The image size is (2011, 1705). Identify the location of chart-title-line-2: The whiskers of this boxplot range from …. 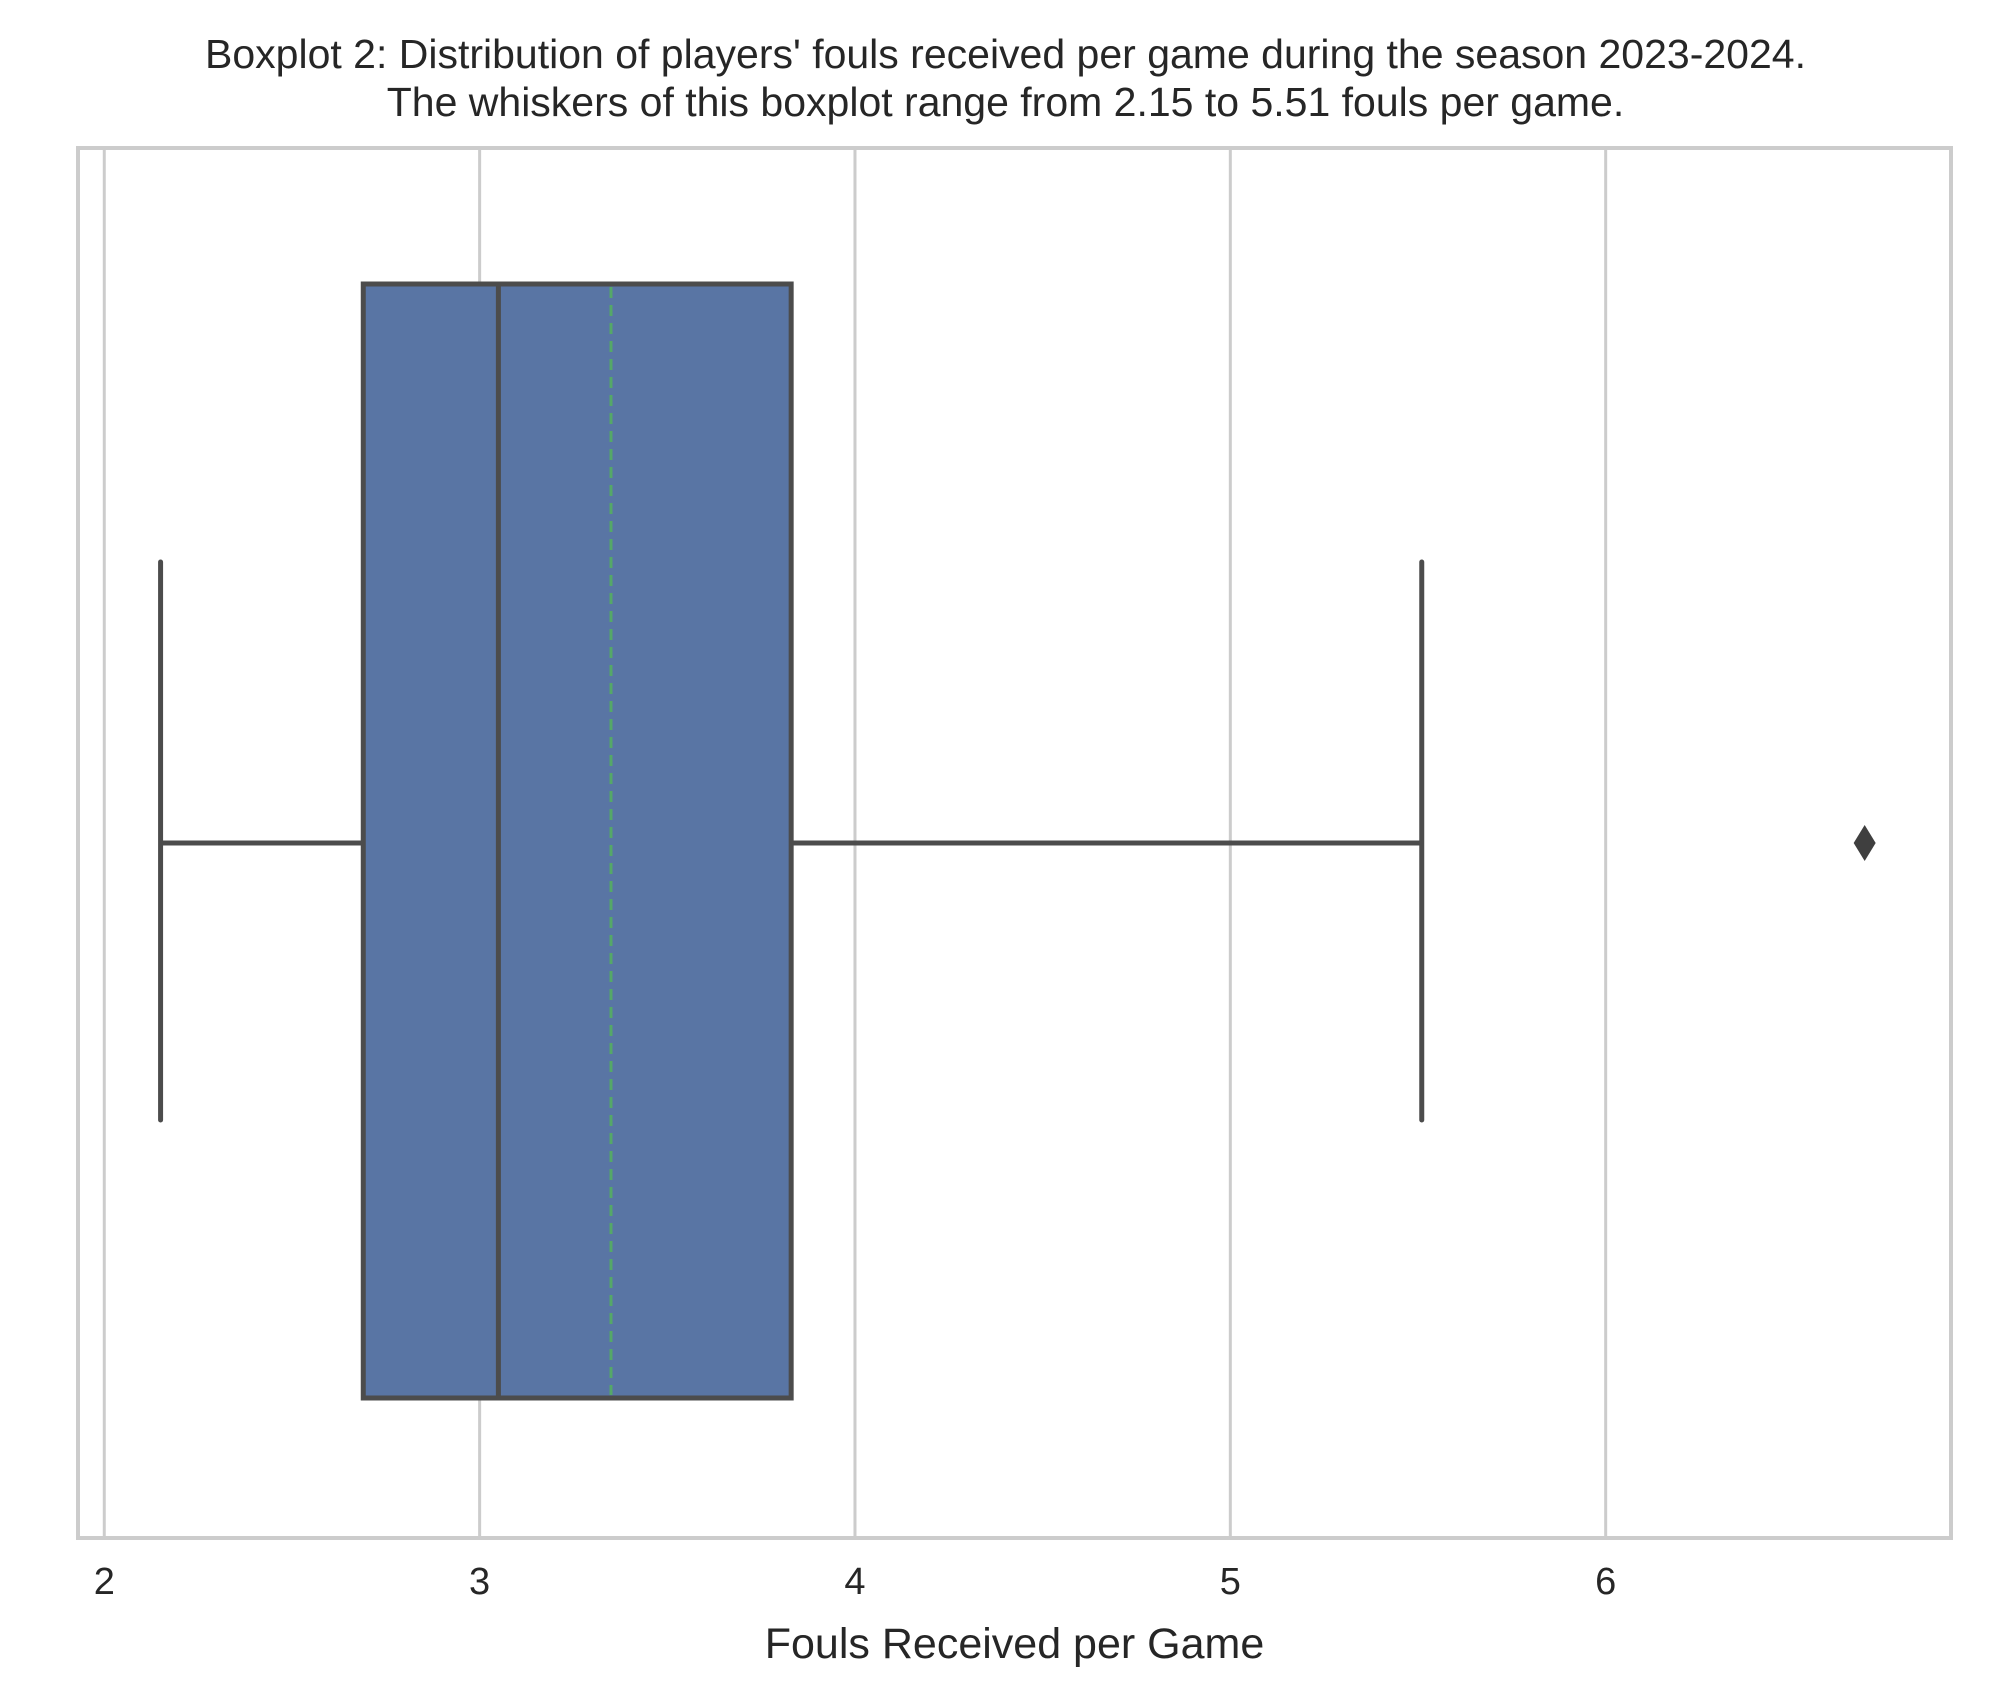
(1005, 102).